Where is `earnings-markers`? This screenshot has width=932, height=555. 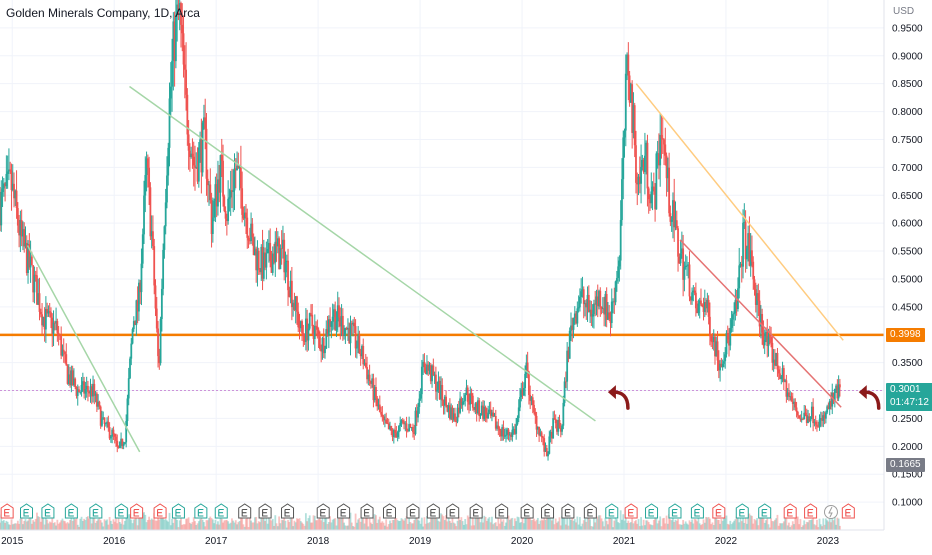
earnings-markers is located at coordinates (427, 511).